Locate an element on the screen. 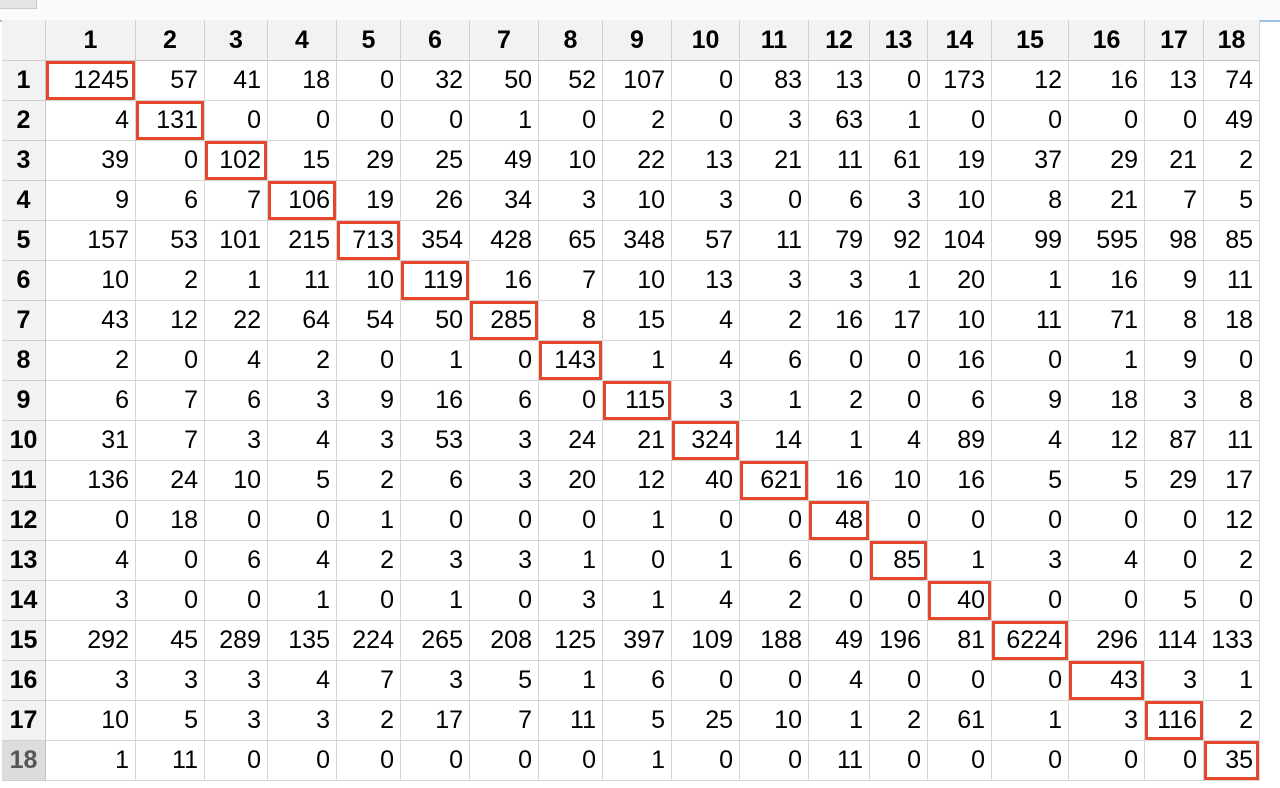 The image size is (1280, 788). table-cell: 215 is located at coordinates (302, 241).